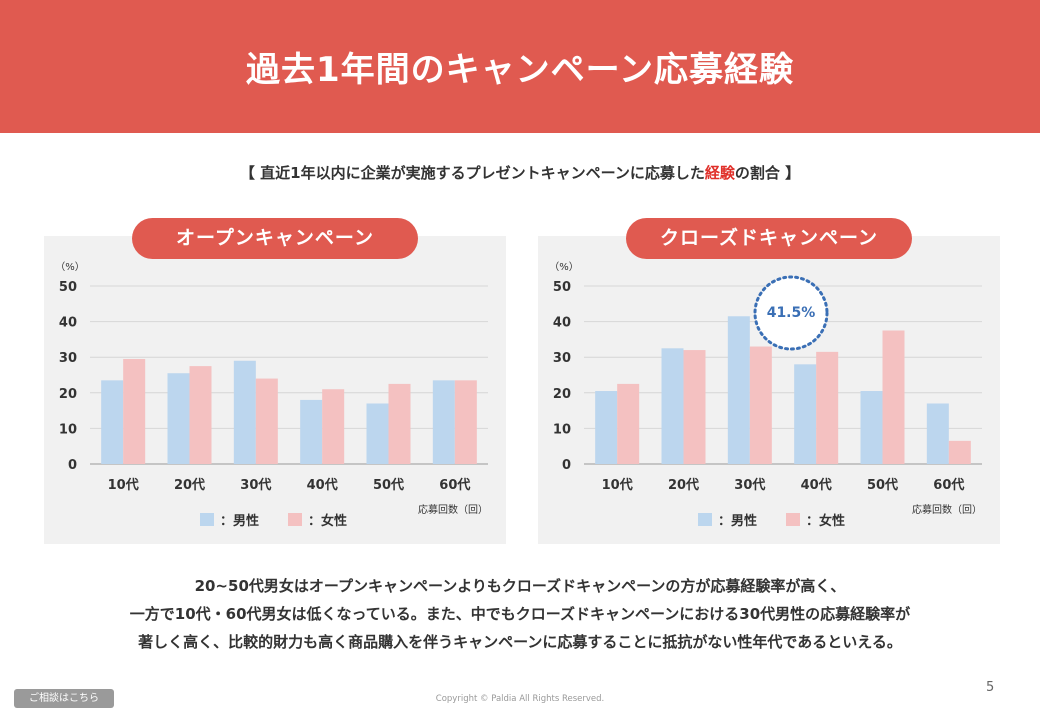 The width and height of the screenshot is (1040, 720). What do you see at coordinates (719, 173) in the screenshot?
I see `subtitle-highlight: 経験` at bounding box center [719, 173].